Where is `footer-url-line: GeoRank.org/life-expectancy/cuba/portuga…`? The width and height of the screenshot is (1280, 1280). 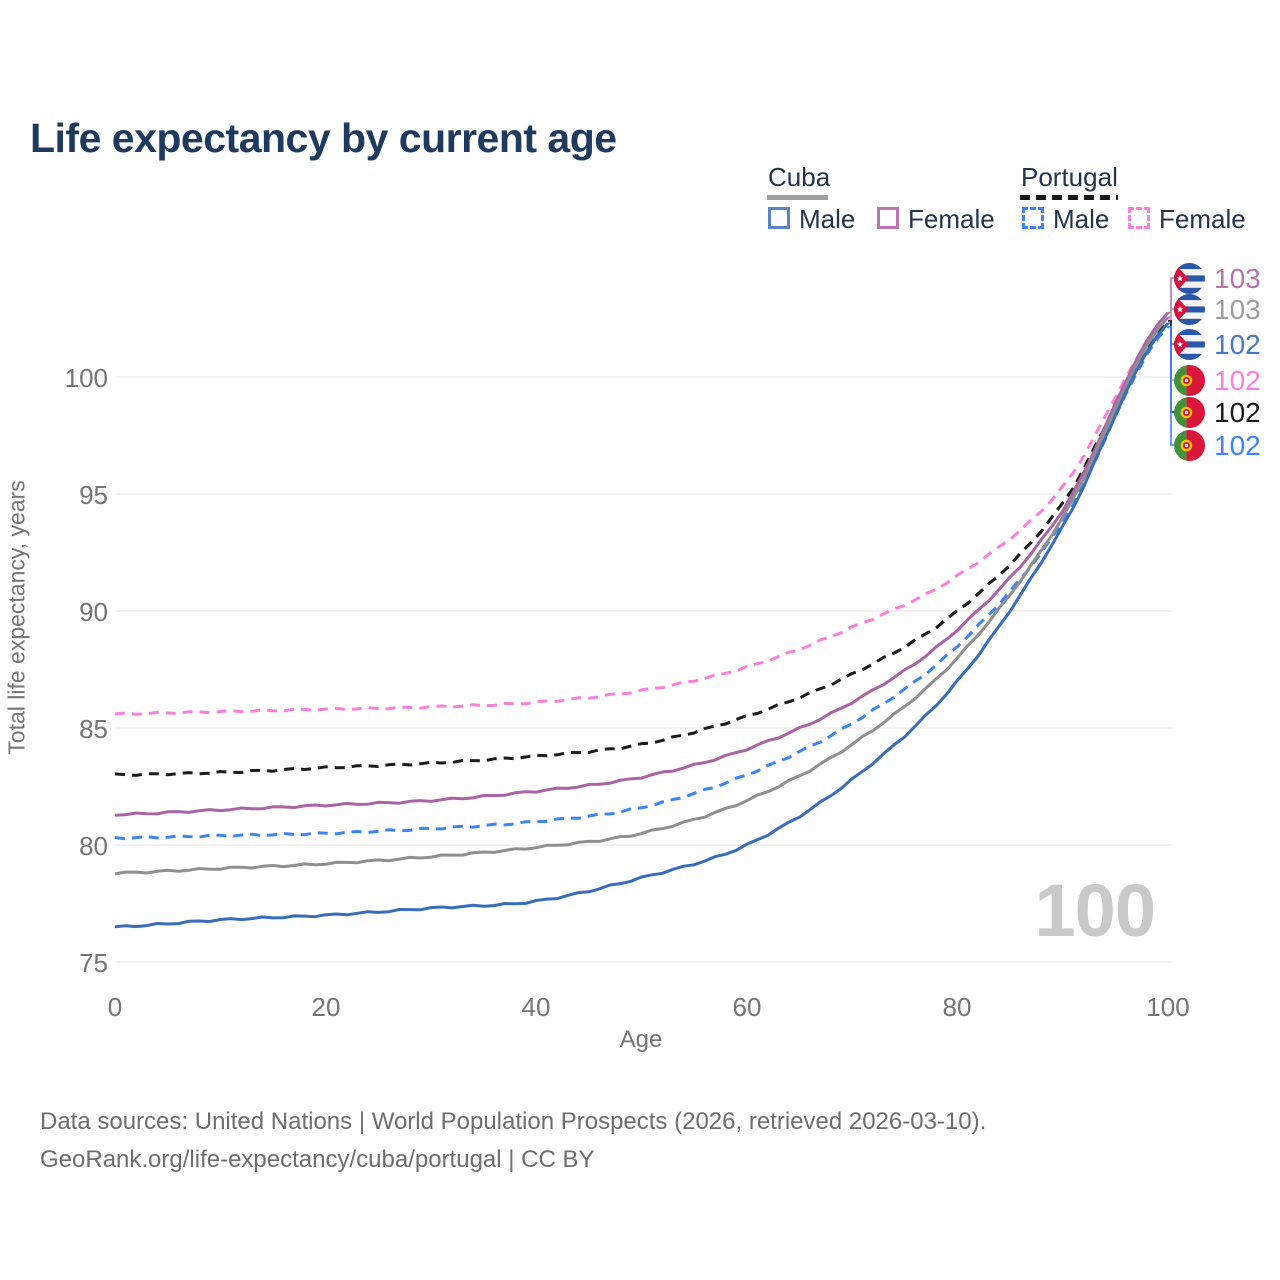 footer-url-line: GeoRank.org/life-expectancy/cuba/portuga… is located at coordinates (317, 1159).